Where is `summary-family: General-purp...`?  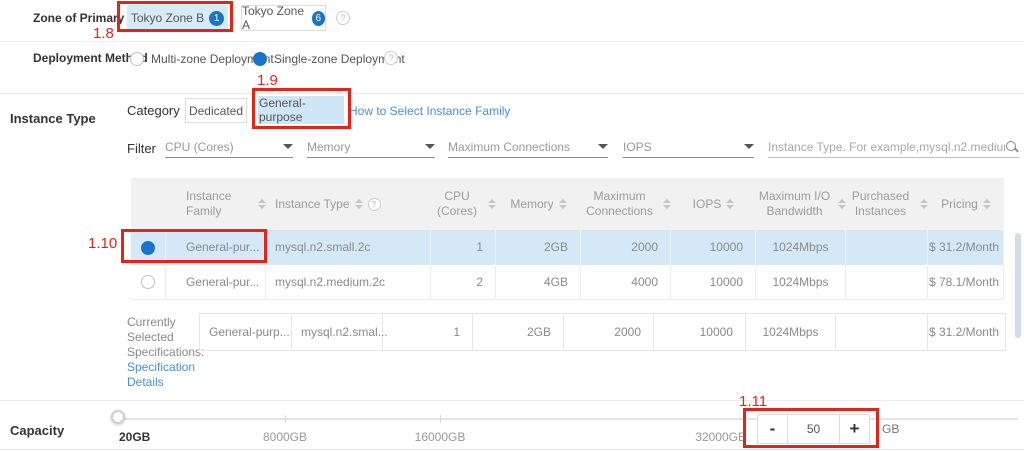
summary-family: General-purp... is located at coordinates (246, 332).